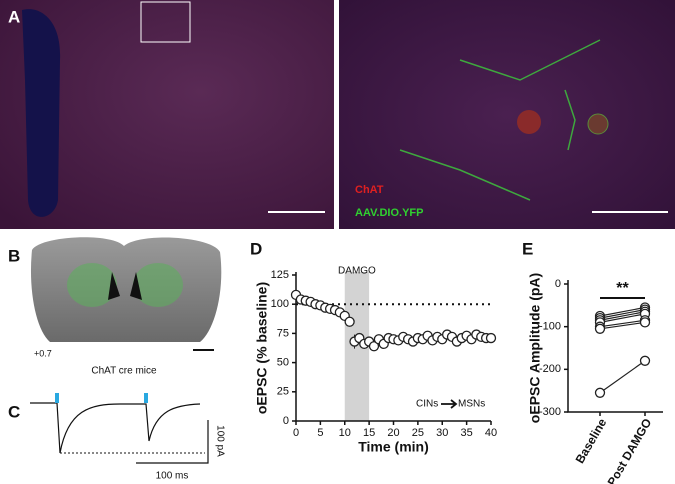 Image resolution: width=675 pixels, height=484 pixels. I want to click on x-tick-label: 35, so click(467, 433).